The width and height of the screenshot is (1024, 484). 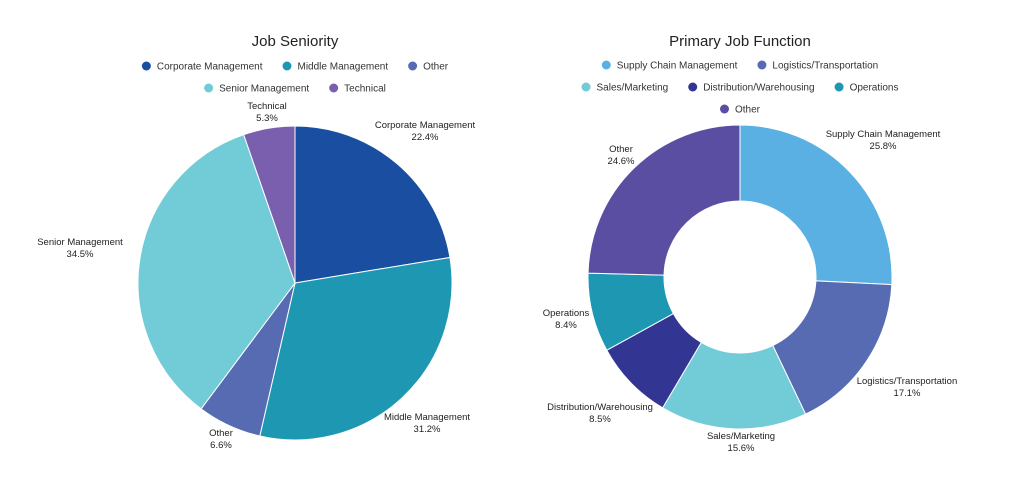 What do you see at coordinates (267, 118) in the screenshot?
I see `data-label-value: 5.3%` at bounding box center [267, 118].